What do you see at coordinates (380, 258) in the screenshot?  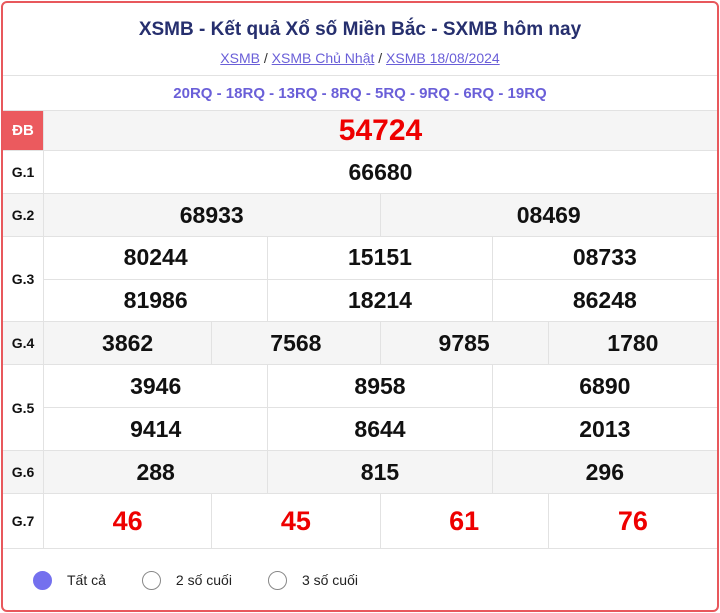 I see `prize-number: 15151` at bounding box center [380, 258].